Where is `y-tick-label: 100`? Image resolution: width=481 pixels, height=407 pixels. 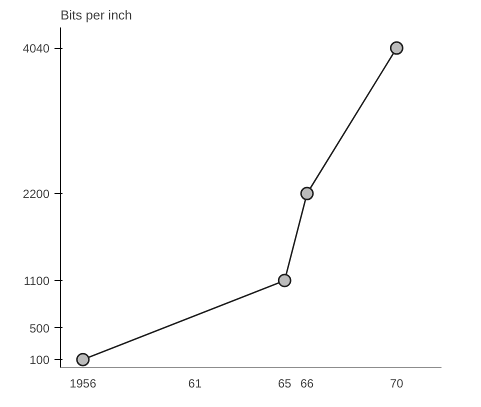
y-tick-label: 100 is located at coordinates (39, 360).